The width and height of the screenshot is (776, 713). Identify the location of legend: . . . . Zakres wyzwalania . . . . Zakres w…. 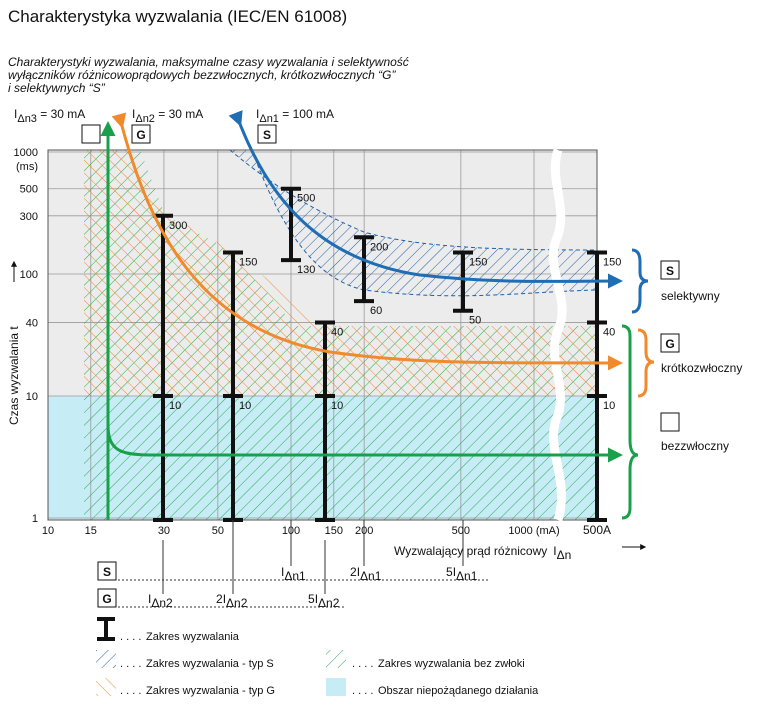
(317, 657).